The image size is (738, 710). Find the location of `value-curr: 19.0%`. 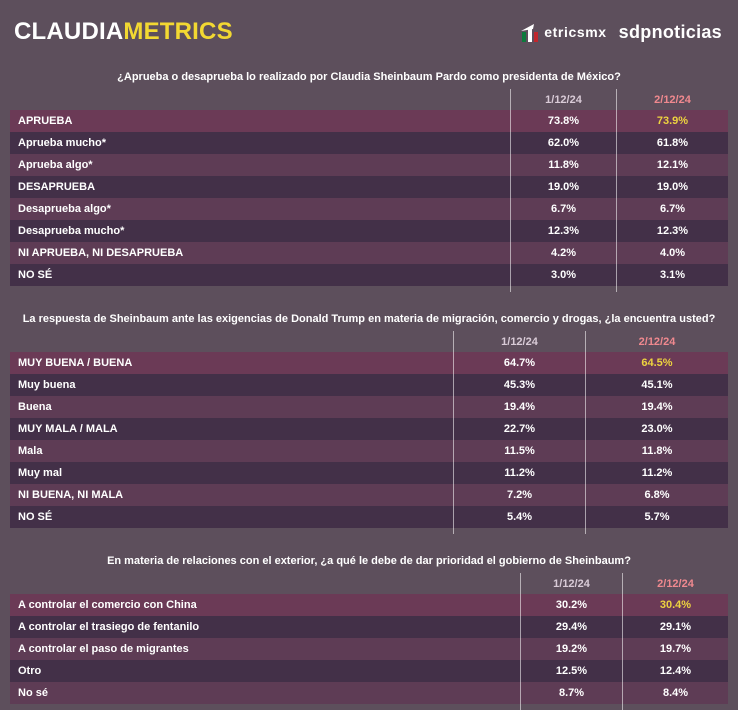

value-curr: 19.0% is located at coordinates (672, 187).